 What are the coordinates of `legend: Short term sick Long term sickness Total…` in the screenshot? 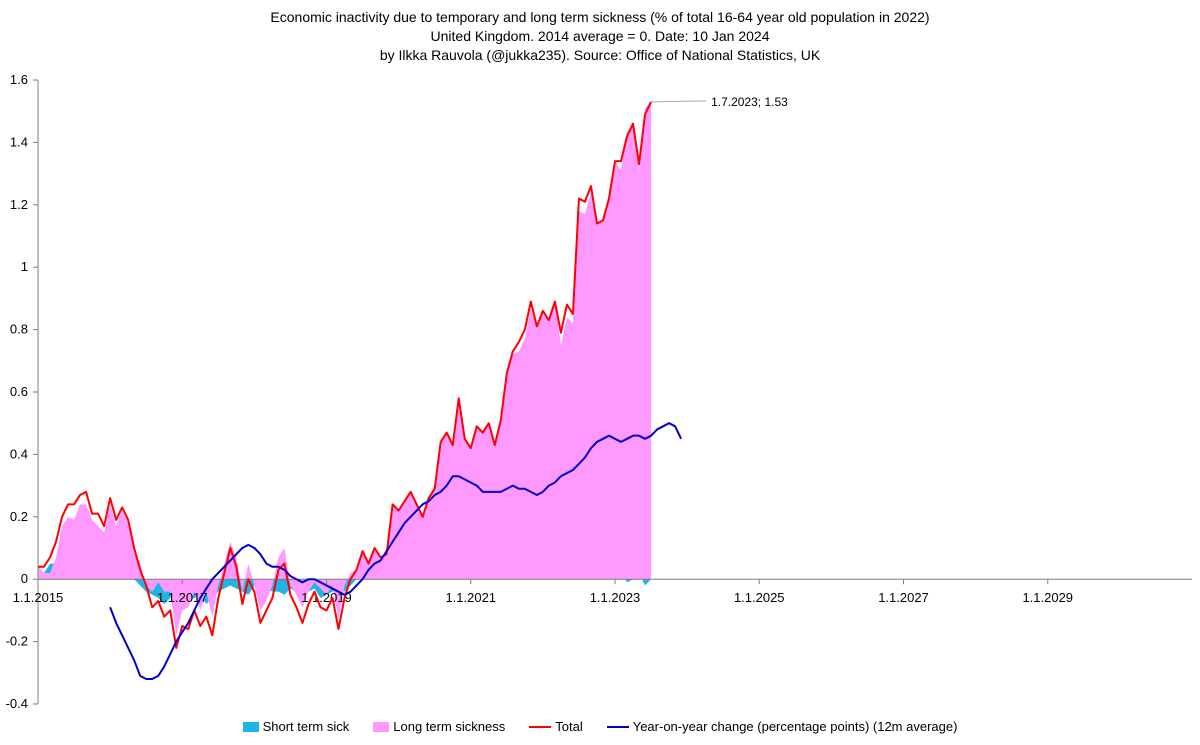 It's located at (600, 726).